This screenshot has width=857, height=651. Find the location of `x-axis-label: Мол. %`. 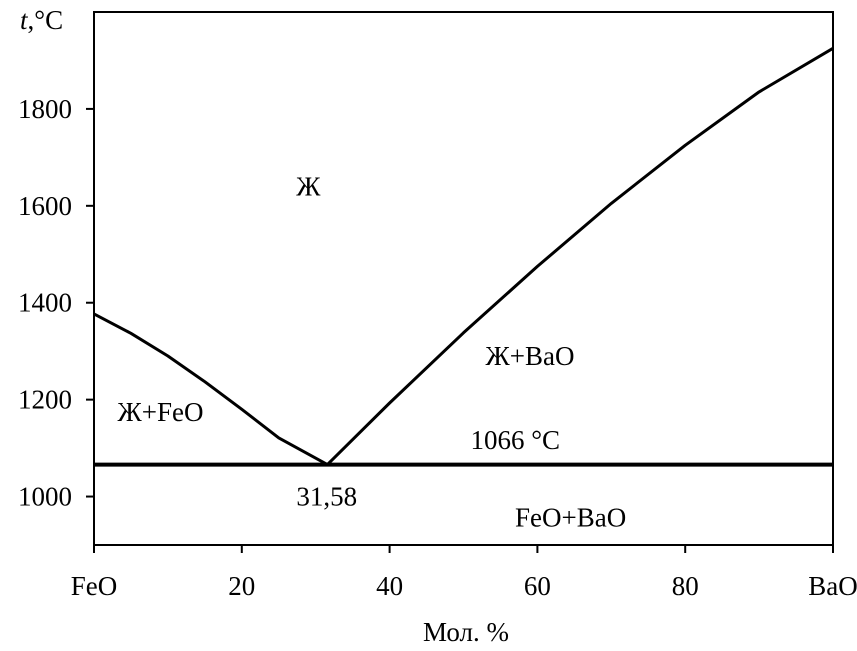

x-axis-label: Мол. % is located at coordinates (466, 632).